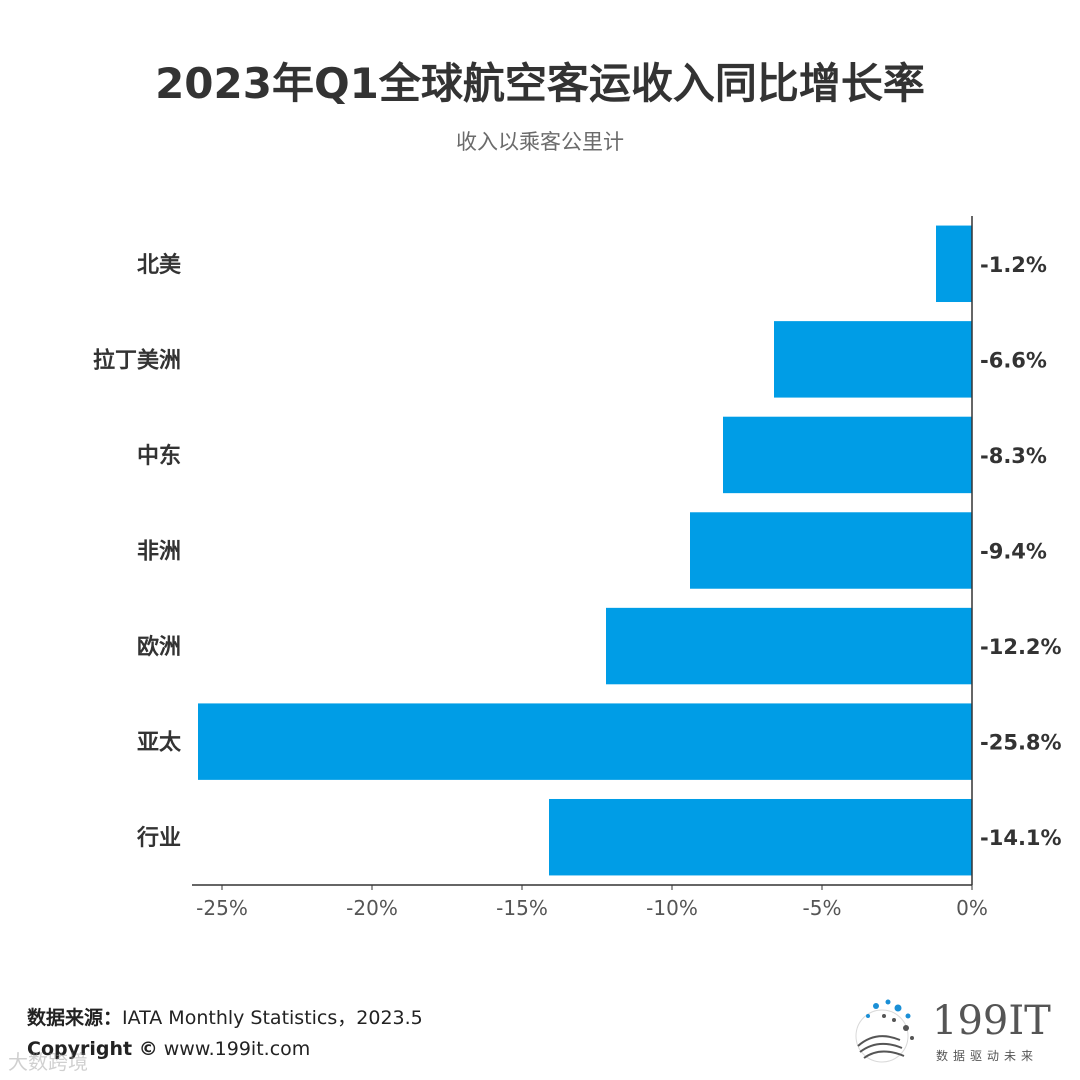 The width and height of the screenshot is (1080, 1080). Describe the element at coordinates (1013, 456) in the screenshot. I see `value-label: -8.3%` at that location.